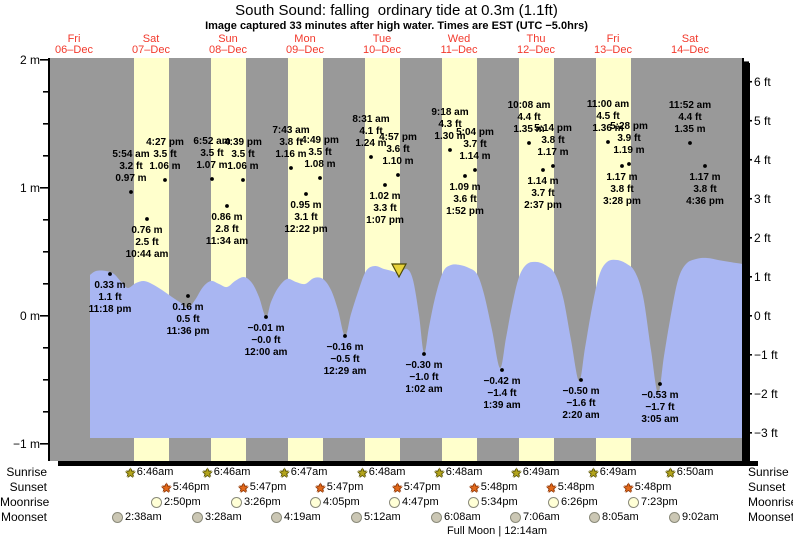  Describe the element at coordinates (499, 502) in the screenshot. I see `moonrise-time: 5:34pm` at that location.